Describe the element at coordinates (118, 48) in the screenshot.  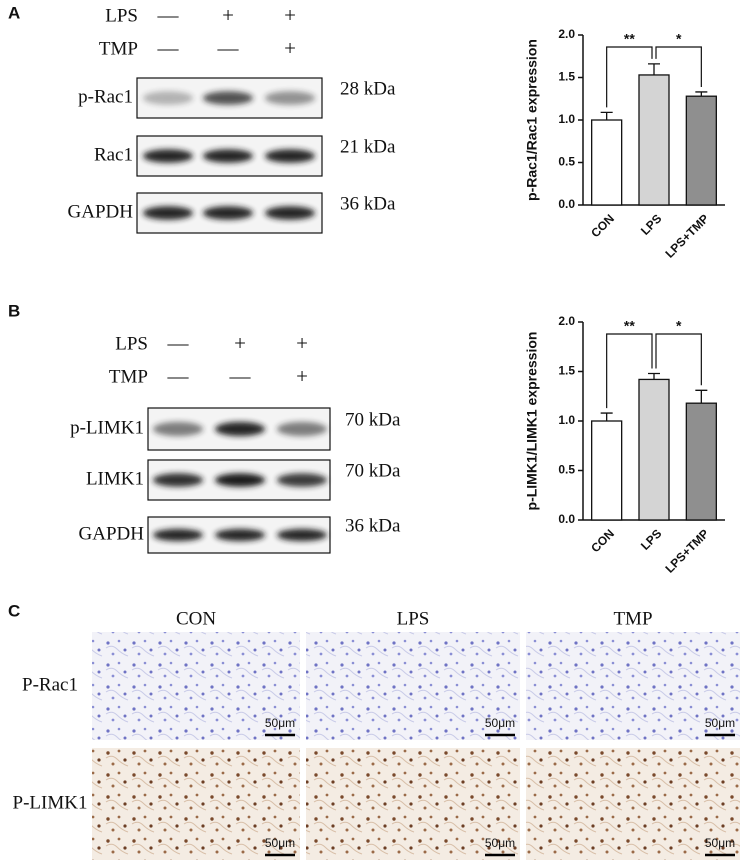
I see `treatment-label: TMP` at that location.